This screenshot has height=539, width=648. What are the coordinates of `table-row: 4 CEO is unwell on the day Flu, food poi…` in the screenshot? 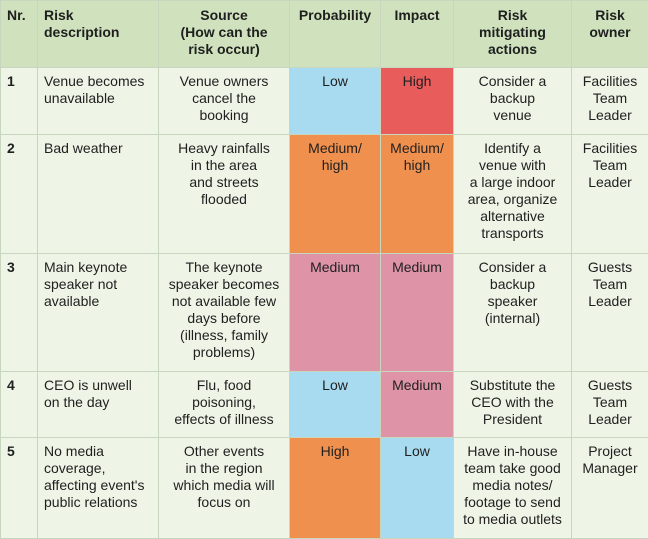 It's located at (324, 405).